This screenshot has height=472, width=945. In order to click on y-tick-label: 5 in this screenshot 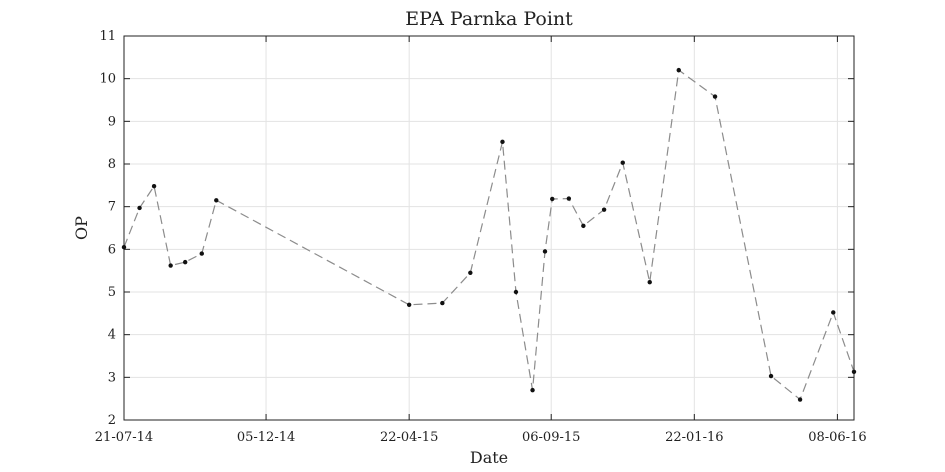, I will do `click(112, 292)`.